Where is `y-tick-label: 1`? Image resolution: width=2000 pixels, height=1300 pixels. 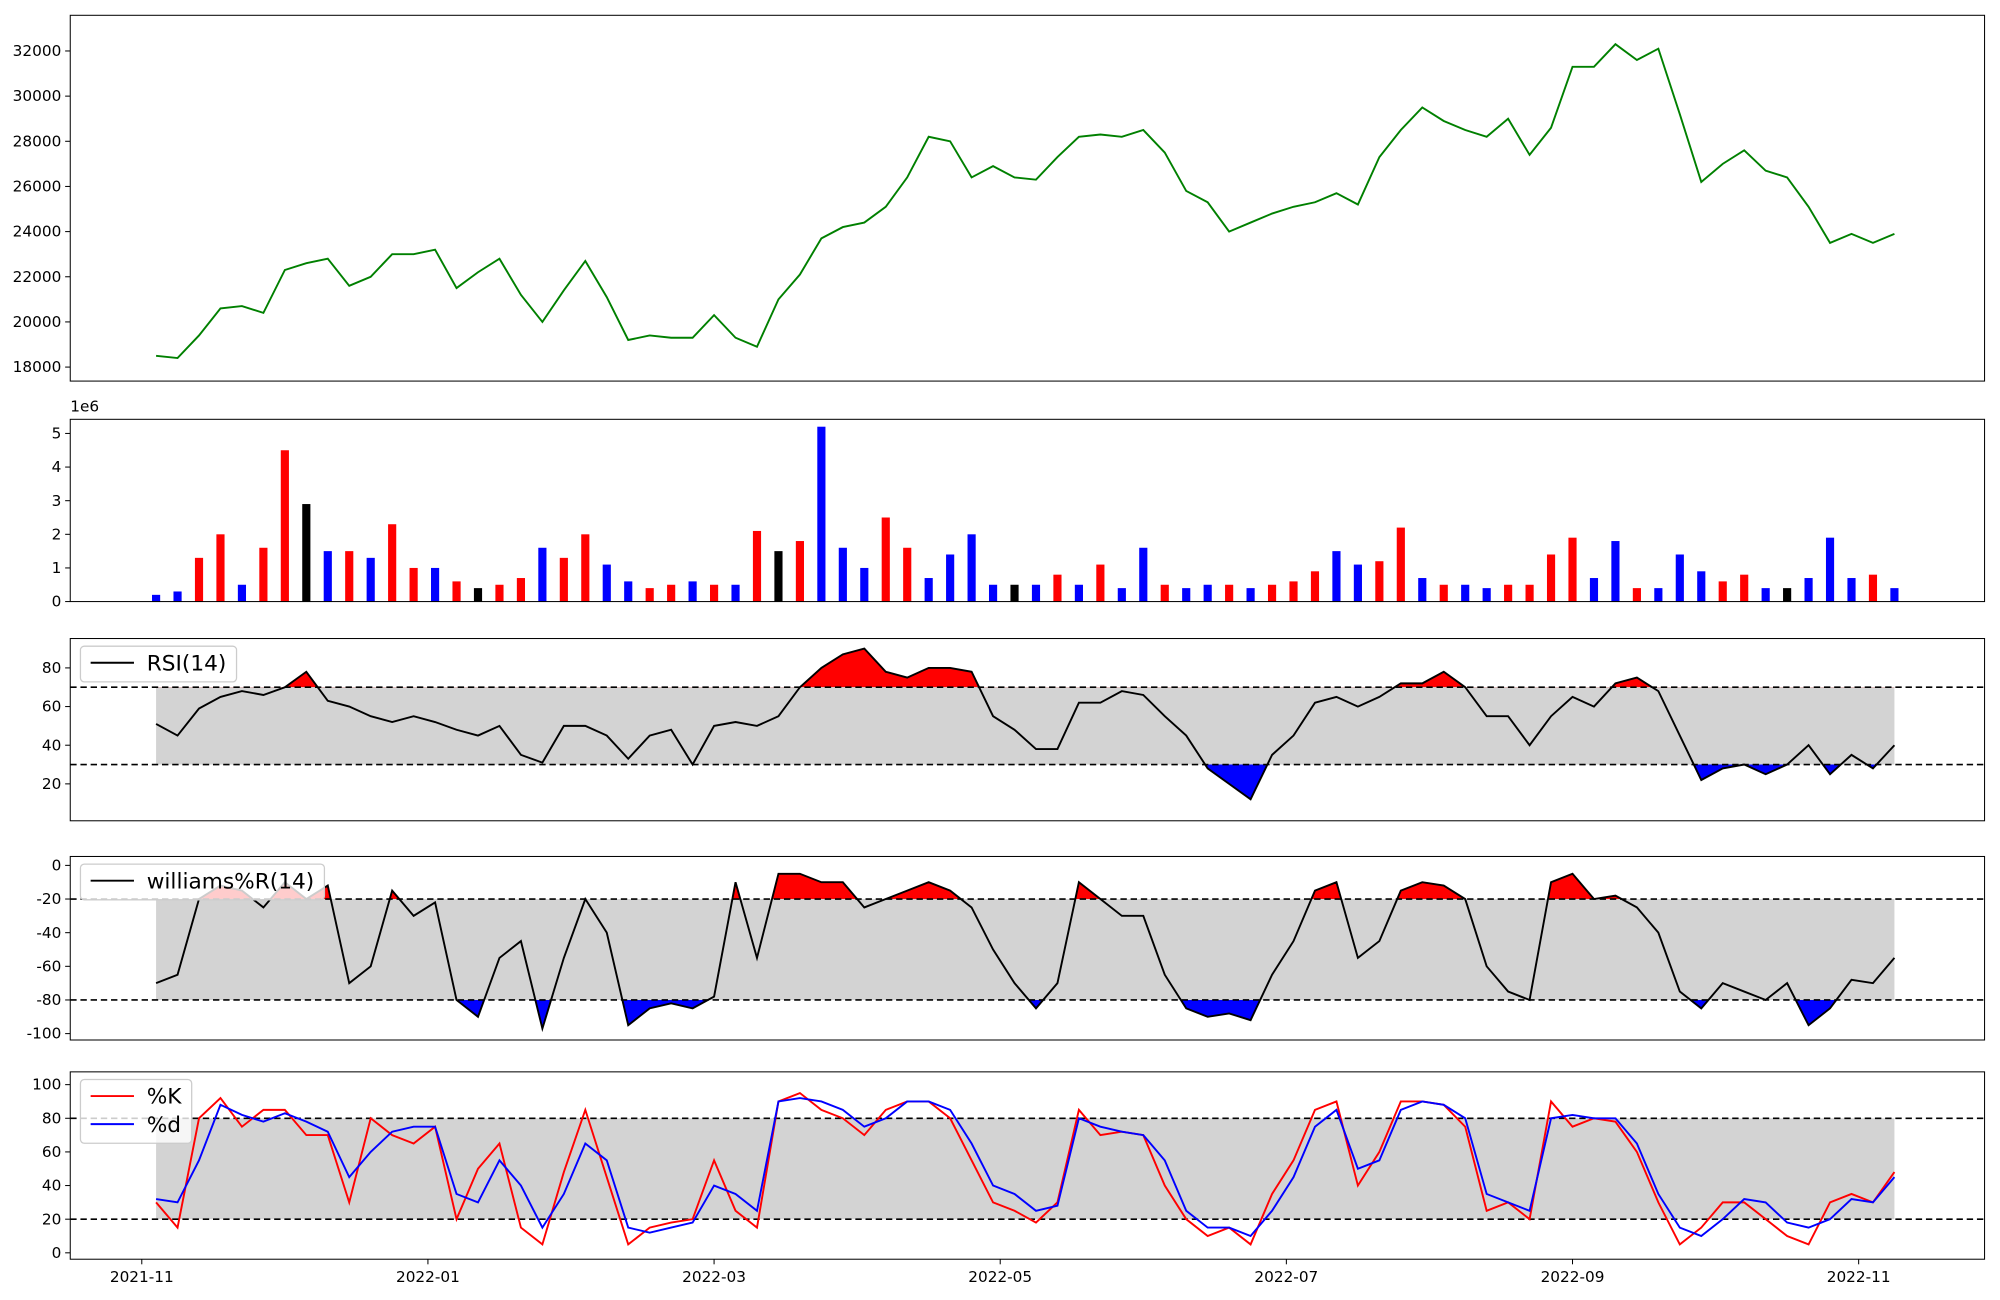 y-tick-label: 1 is located at coordinates (57, 568).